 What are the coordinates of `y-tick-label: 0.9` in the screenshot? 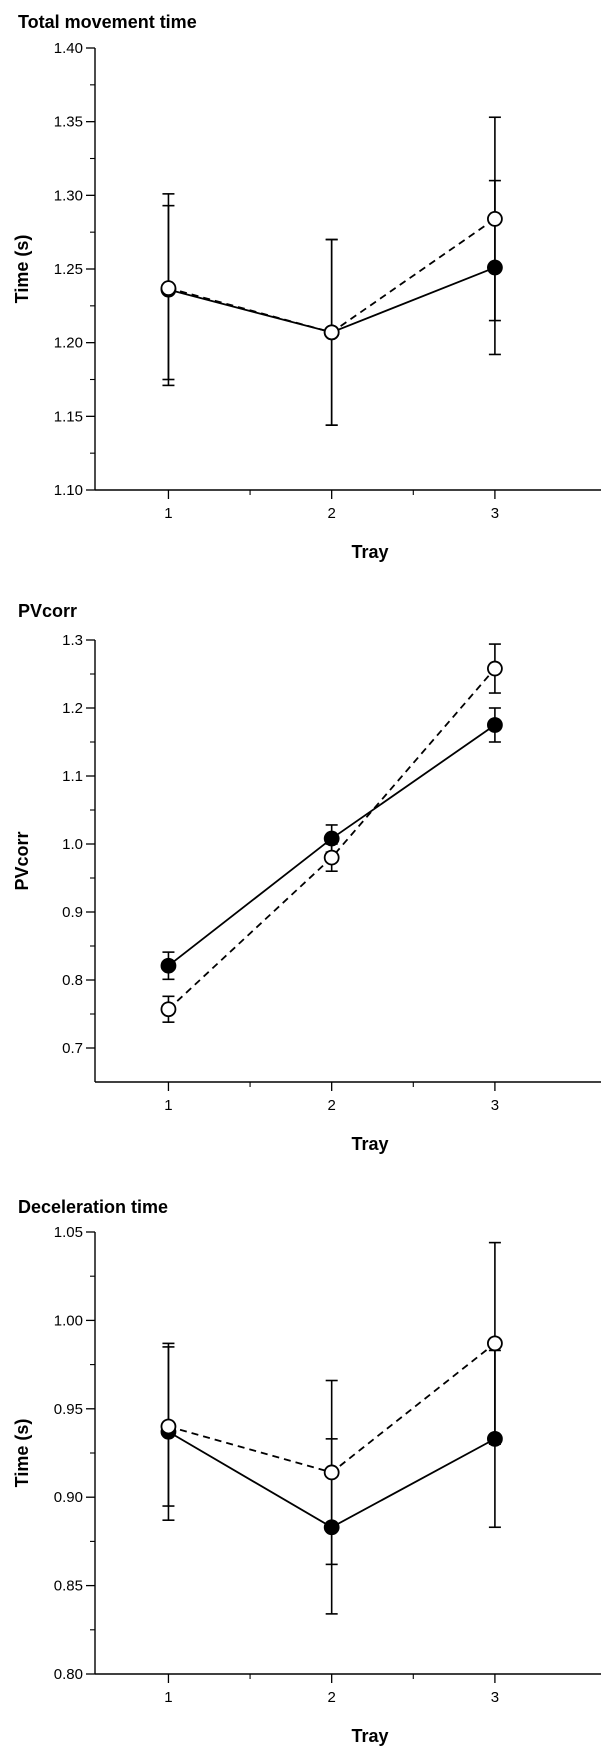 It's located at (72, 912).